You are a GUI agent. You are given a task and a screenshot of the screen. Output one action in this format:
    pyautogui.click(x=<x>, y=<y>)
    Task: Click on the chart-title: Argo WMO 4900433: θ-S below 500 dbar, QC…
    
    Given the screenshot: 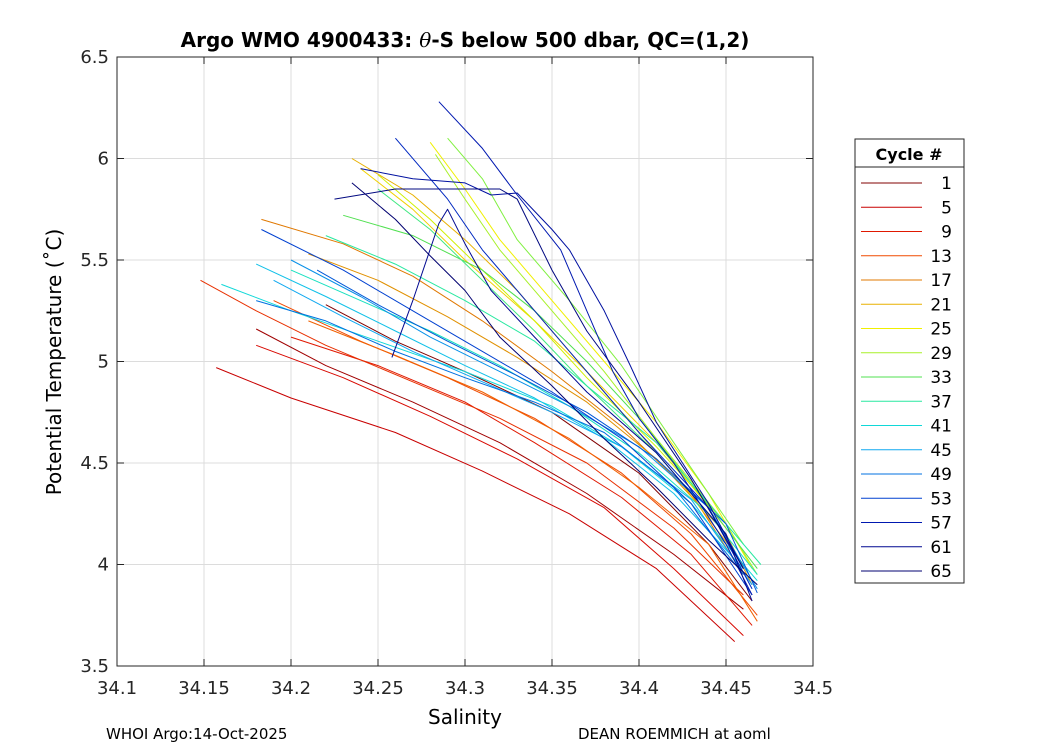 What is the action you would take?
    pyautogui.click(x=465, y=40)
    